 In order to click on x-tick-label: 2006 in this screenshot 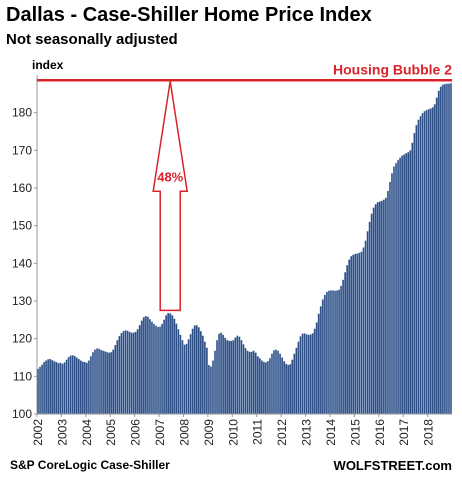, I will do `click(136, 432)`.